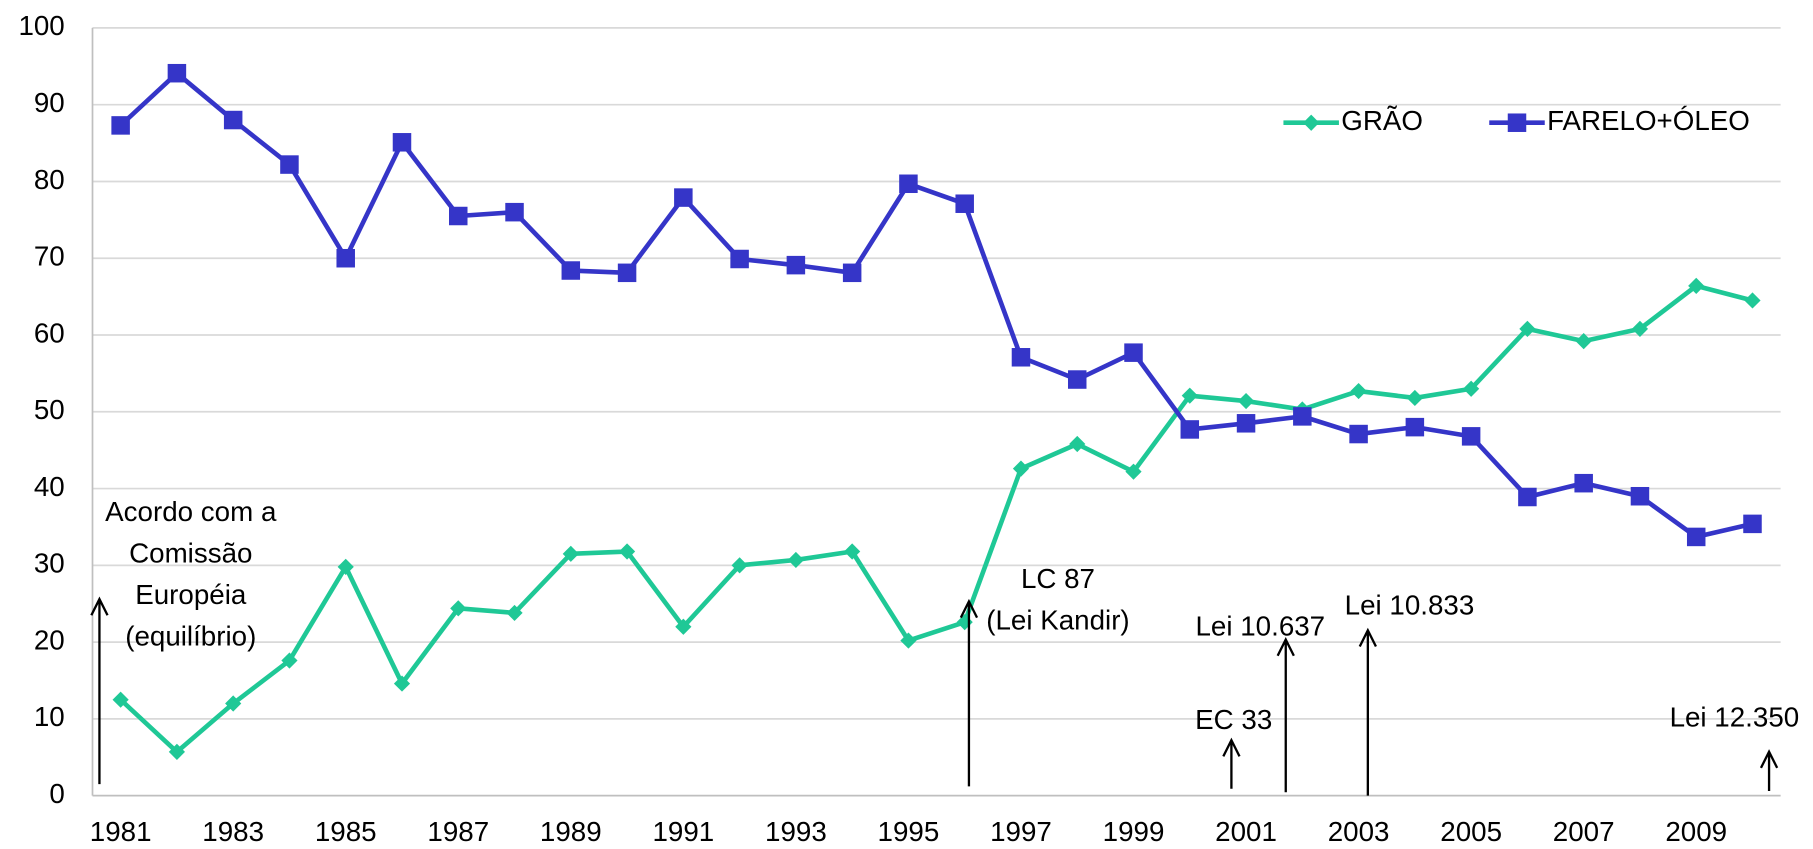 This screenshot has width=1813, height=849. Describe the element at coordinates (796, 831) in the screenshot. I see `x-tick-label: 1993` at that location.